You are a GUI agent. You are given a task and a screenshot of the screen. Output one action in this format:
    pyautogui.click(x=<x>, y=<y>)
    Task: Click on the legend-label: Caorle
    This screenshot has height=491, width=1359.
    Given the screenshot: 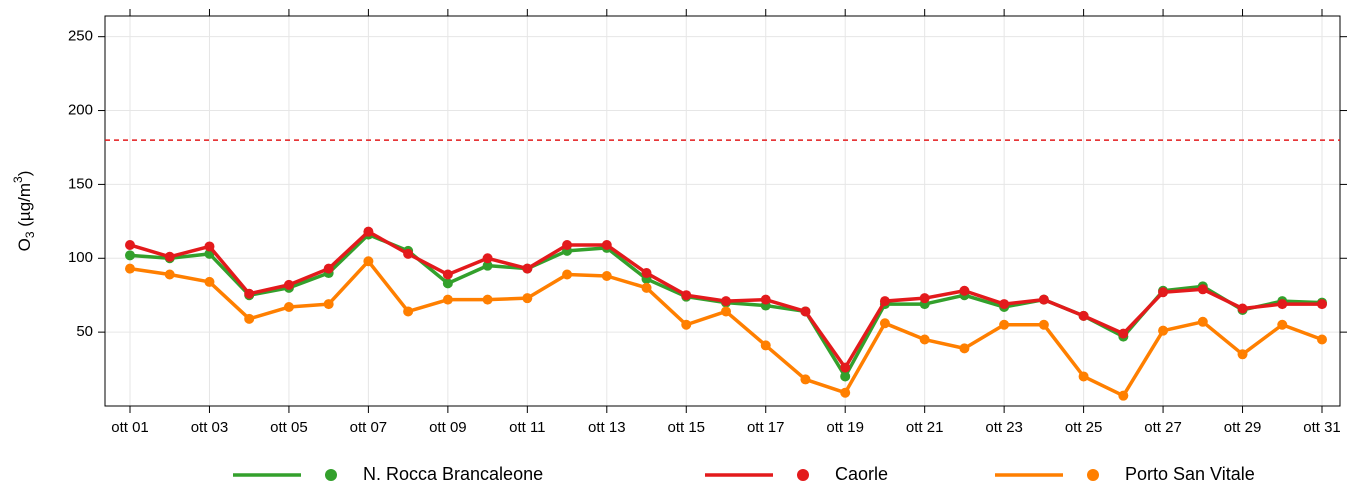 What is the action you would take?
    pyautogui.click(x=861, y=474)
    